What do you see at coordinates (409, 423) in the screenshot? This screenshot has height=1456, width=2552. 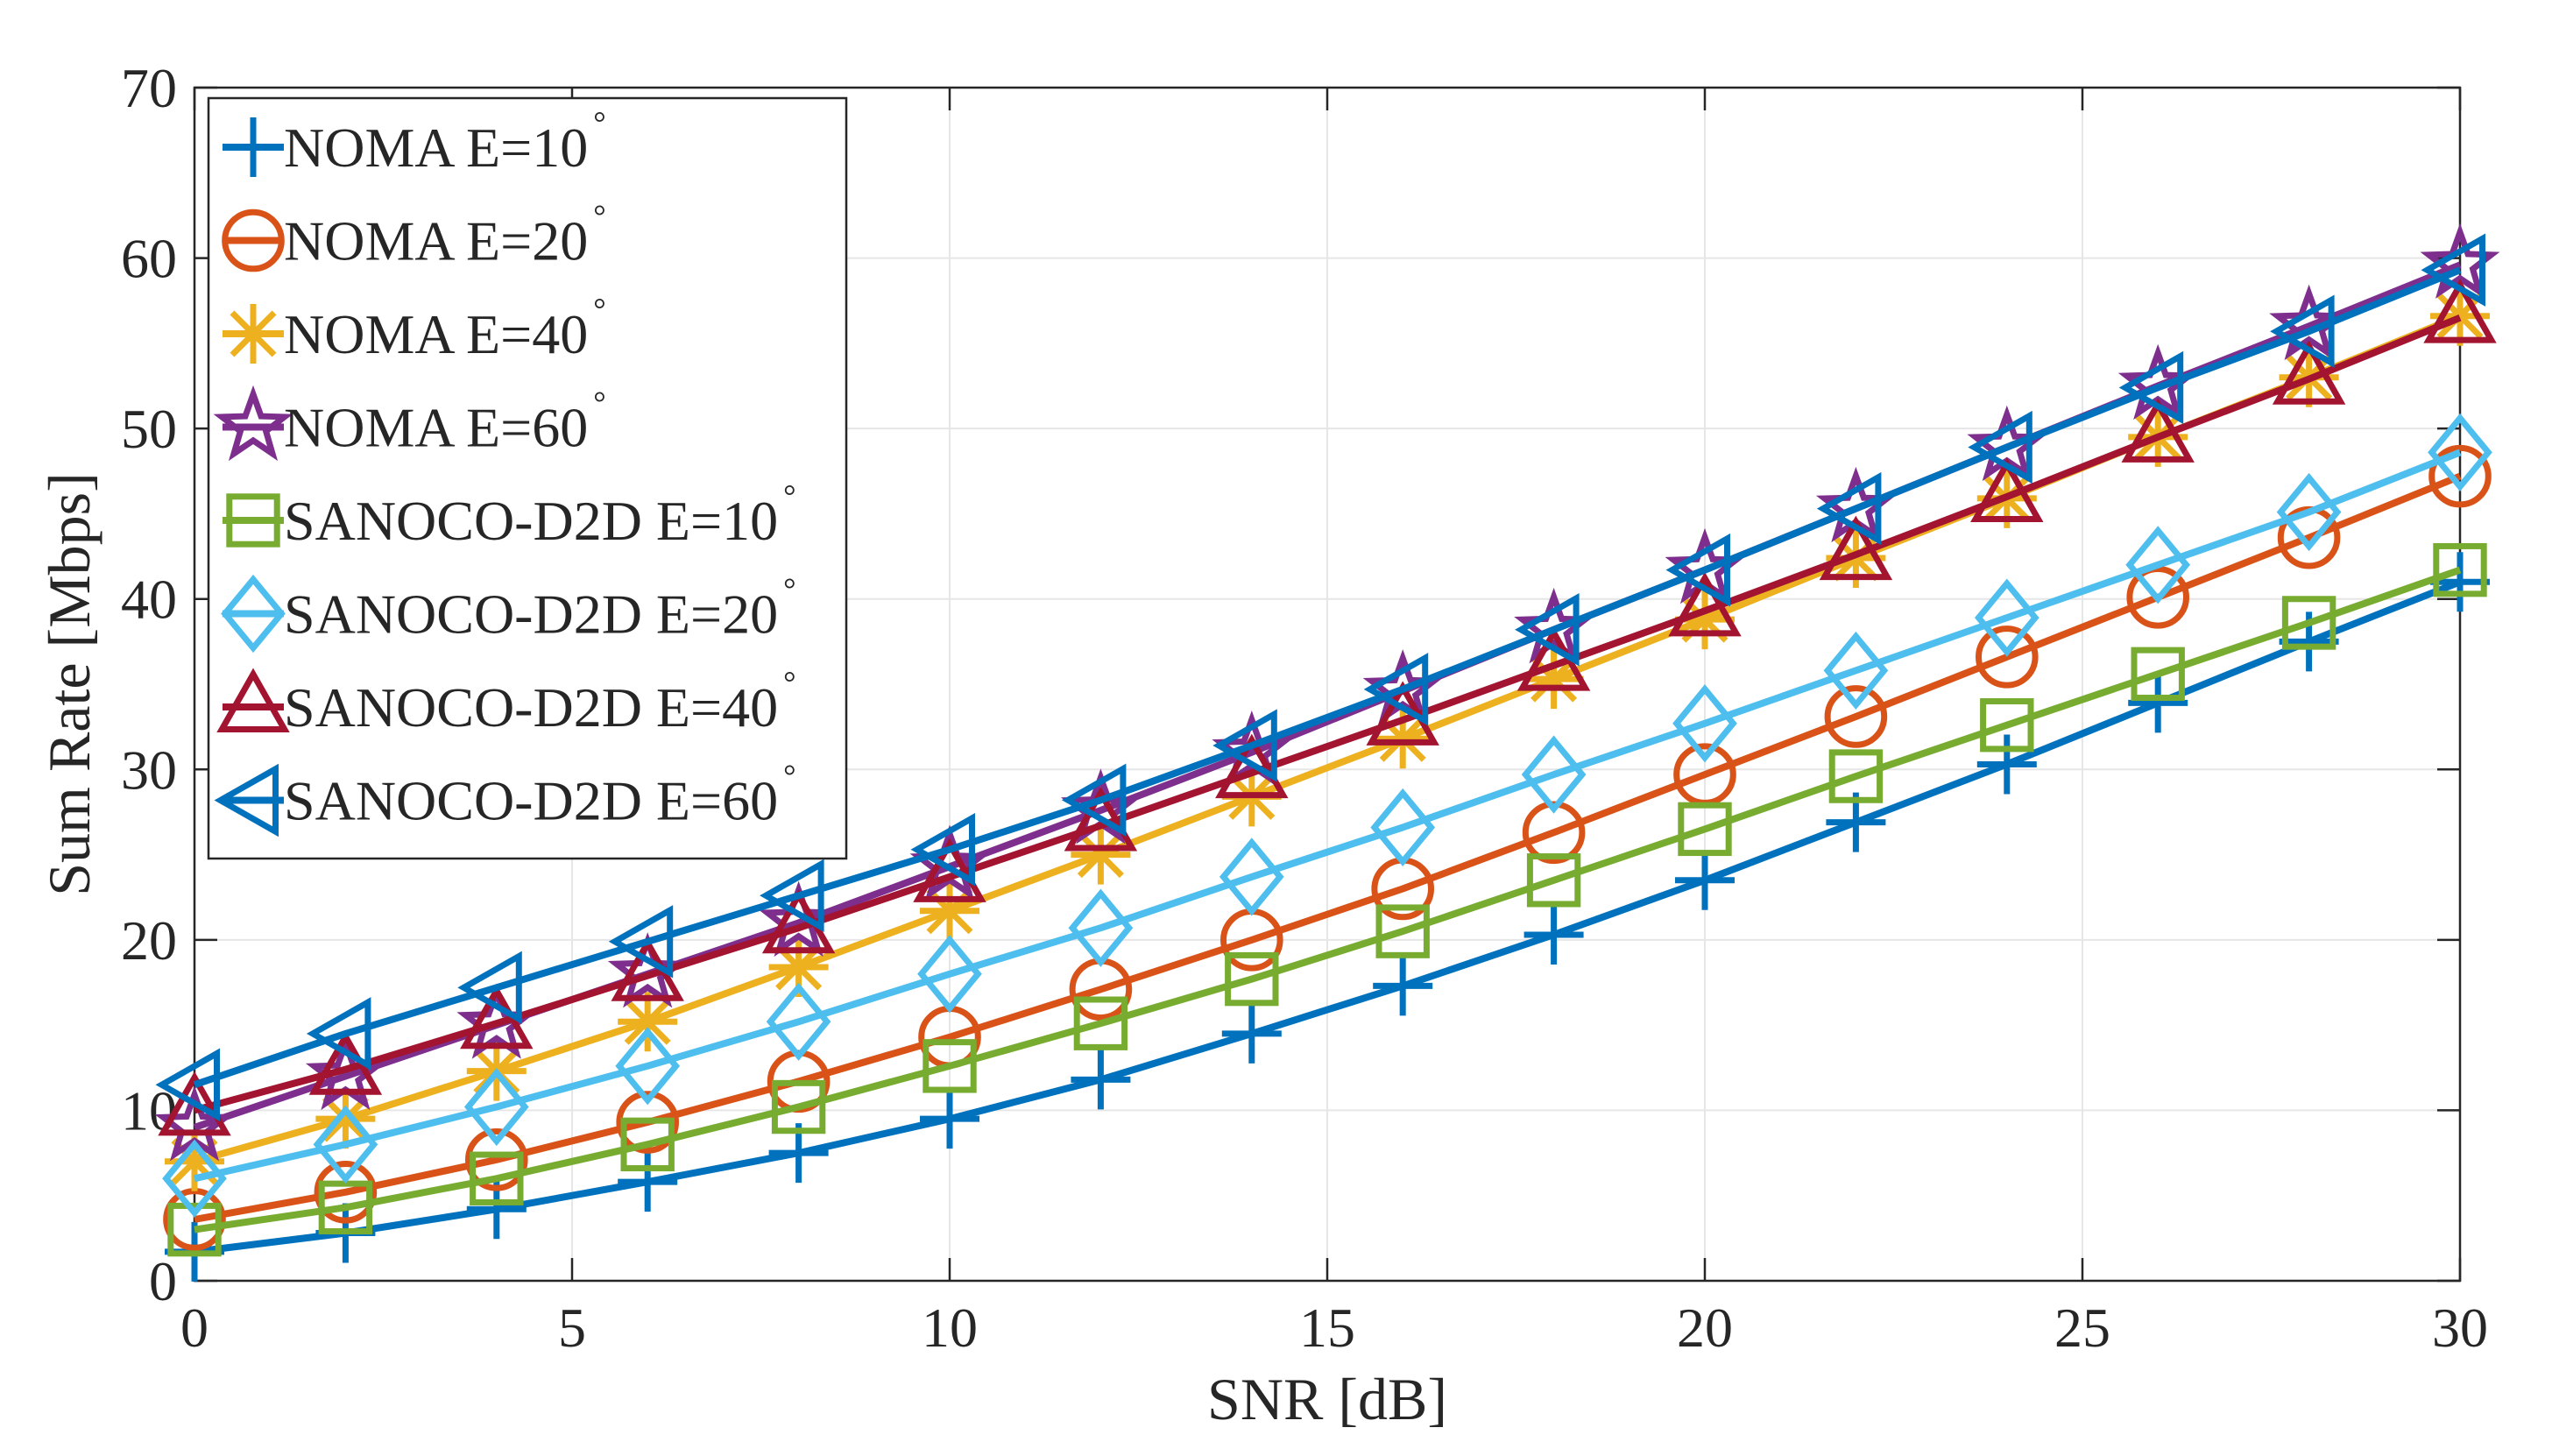 I see `legend-entry: NOMA E=60 °` at bounding box center [409, 423].